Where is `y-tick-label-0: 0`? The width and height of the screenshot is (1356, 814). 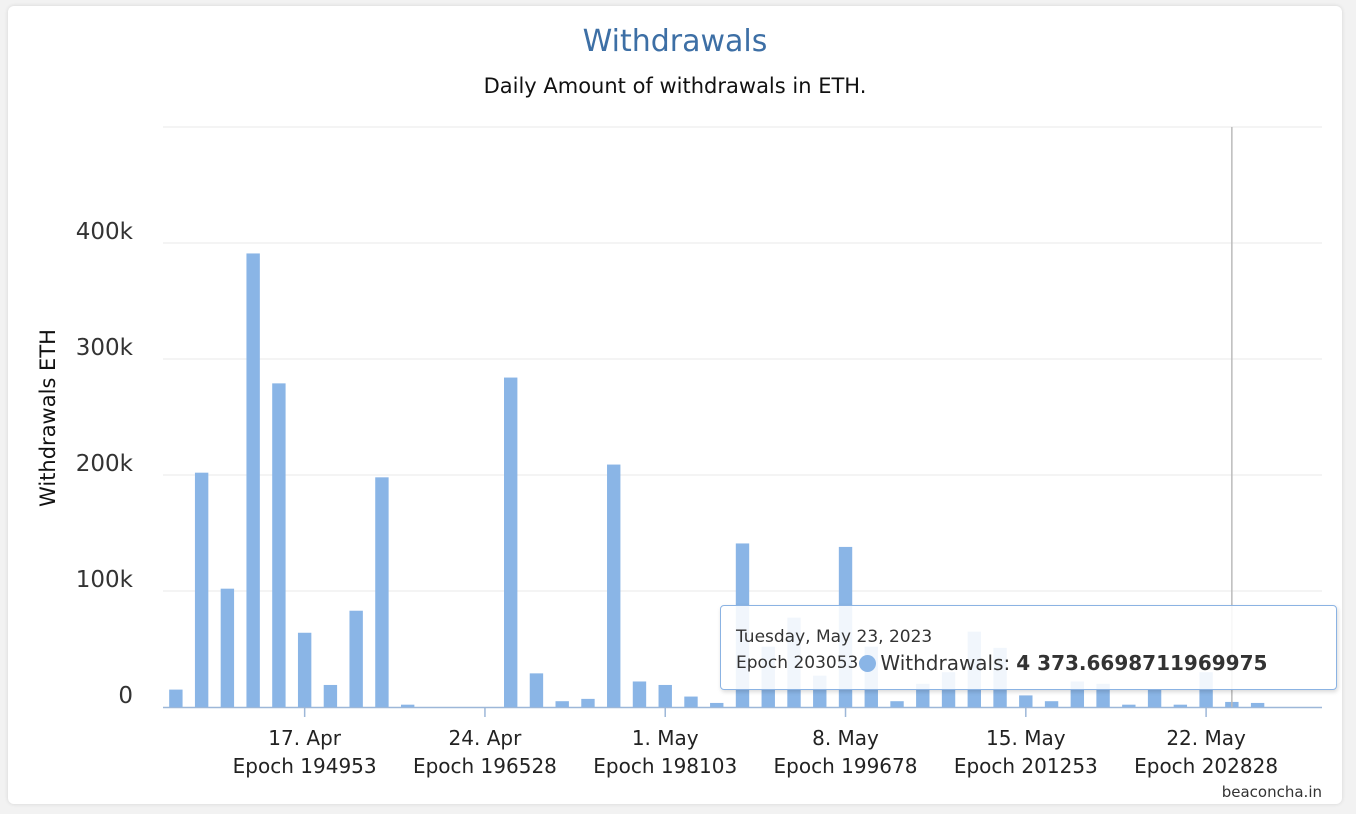
y-tick-label-0: 0 is located at coordinates (125, 696).